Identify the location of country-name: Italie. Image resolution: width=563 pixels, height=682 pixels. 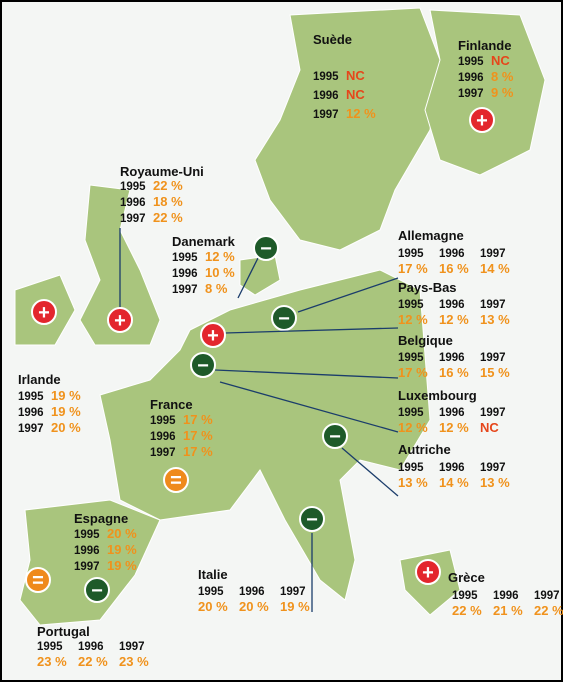
(213, 574).